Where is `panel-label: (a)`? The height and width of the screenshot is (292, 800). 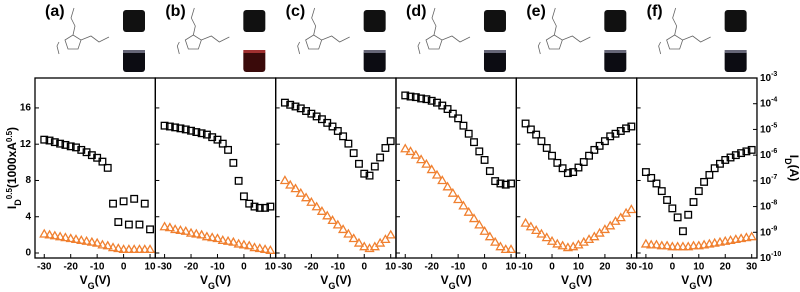 panel-label: (a) is located at coordinates (55, 11).